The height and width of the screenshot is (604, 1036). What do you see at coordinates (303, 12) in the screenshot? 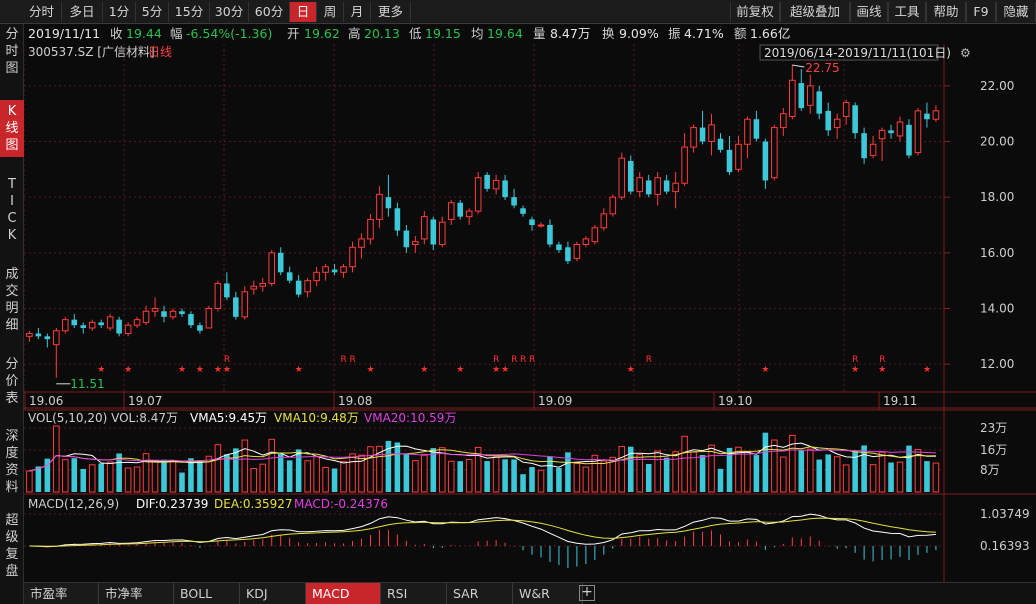
I see `period-tab-7: 日` at bounding box center [303, 12].